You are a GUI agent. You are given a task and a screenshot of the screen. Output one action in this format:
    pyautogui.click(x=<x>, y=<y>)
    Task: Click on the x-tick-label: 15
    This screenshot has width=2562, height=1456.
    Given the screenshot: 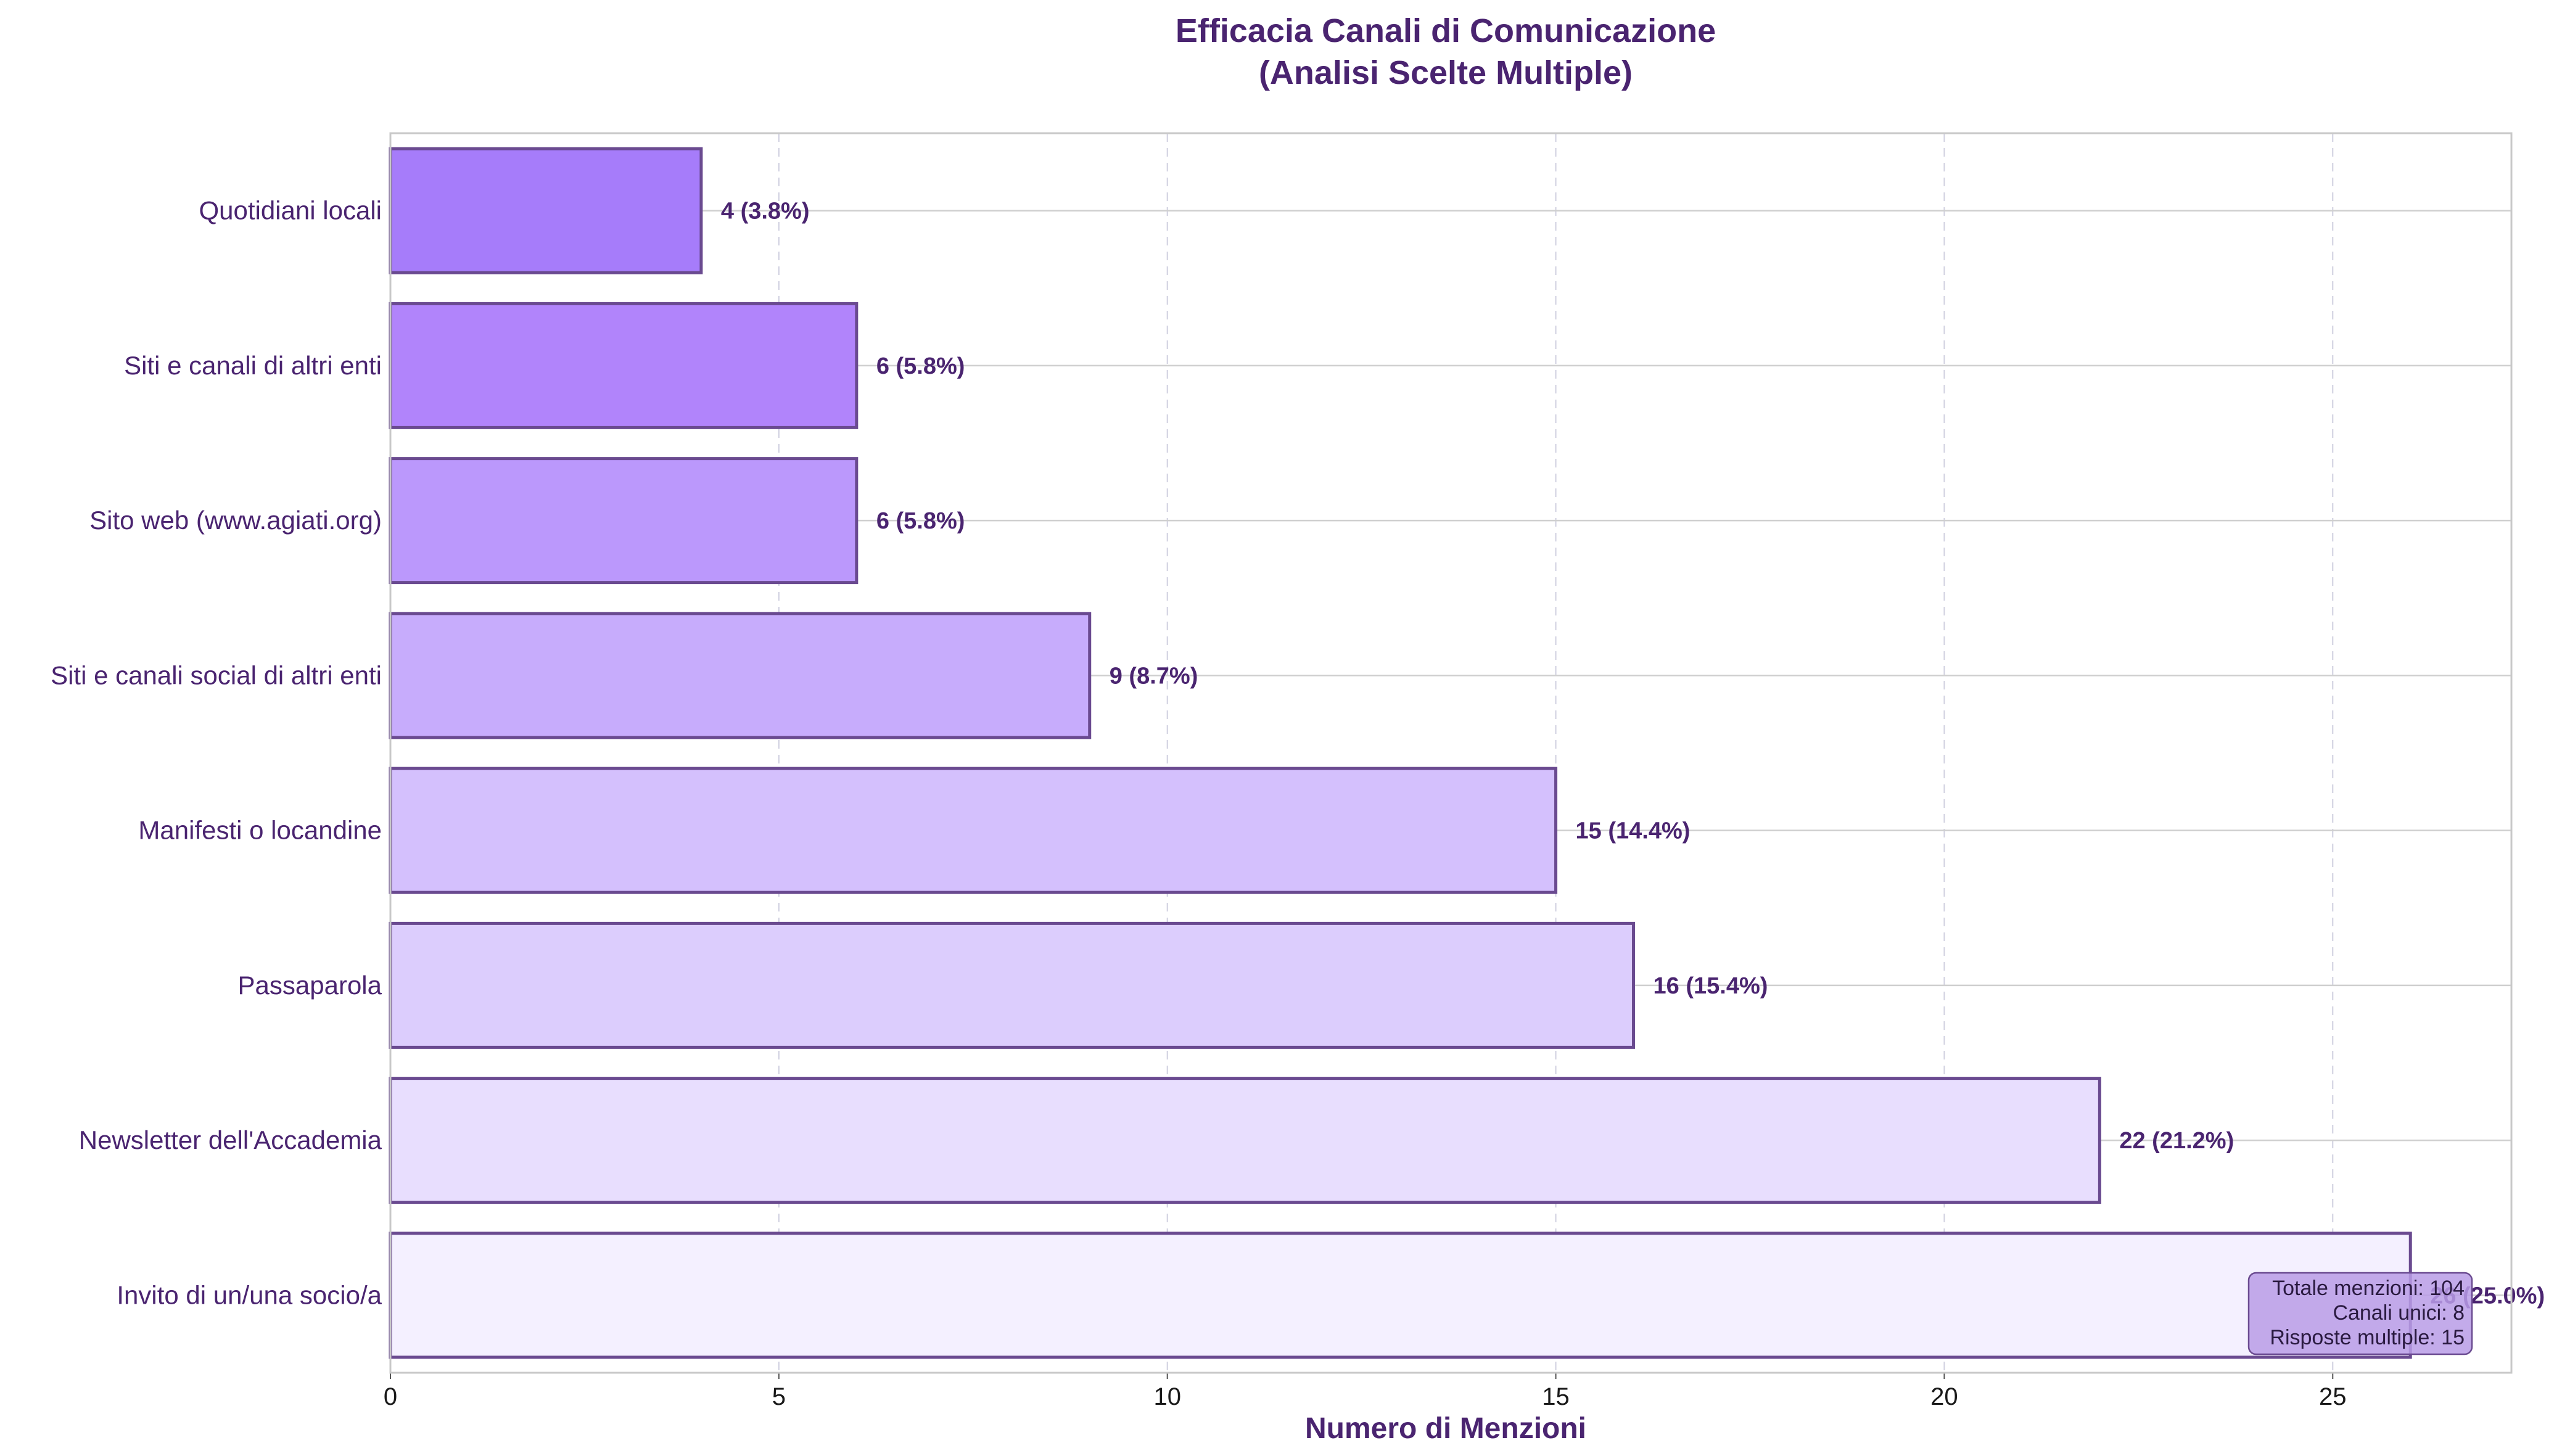 What is the action you would take?
    pyautogui.click(x=1556, y=1397)
    